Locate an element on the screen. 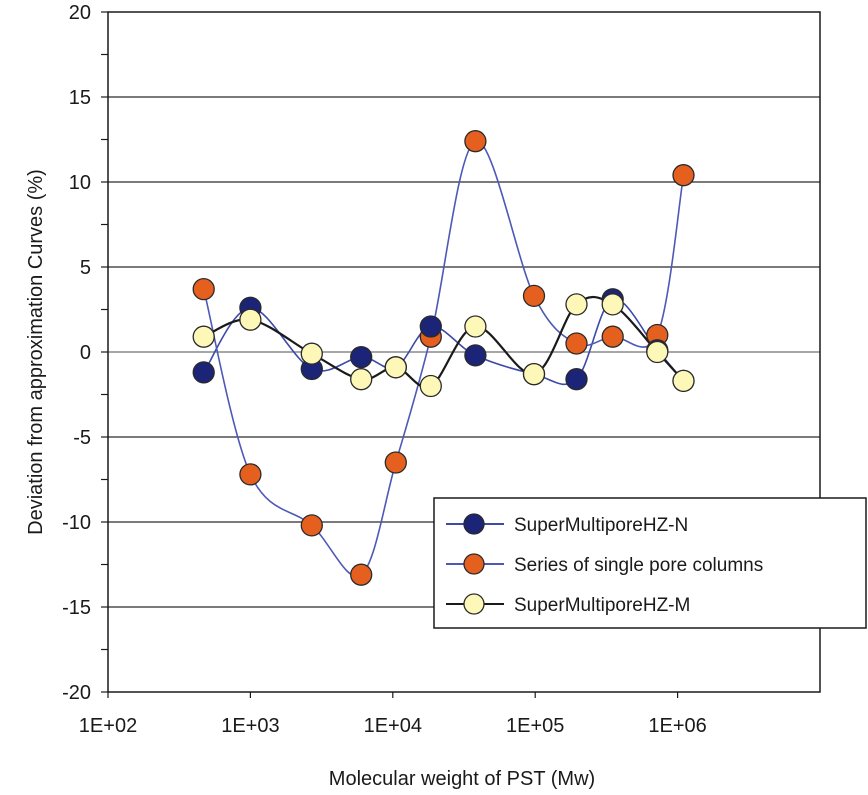  x-tick-label: 1E+05 is located at coordinates (535, 726).